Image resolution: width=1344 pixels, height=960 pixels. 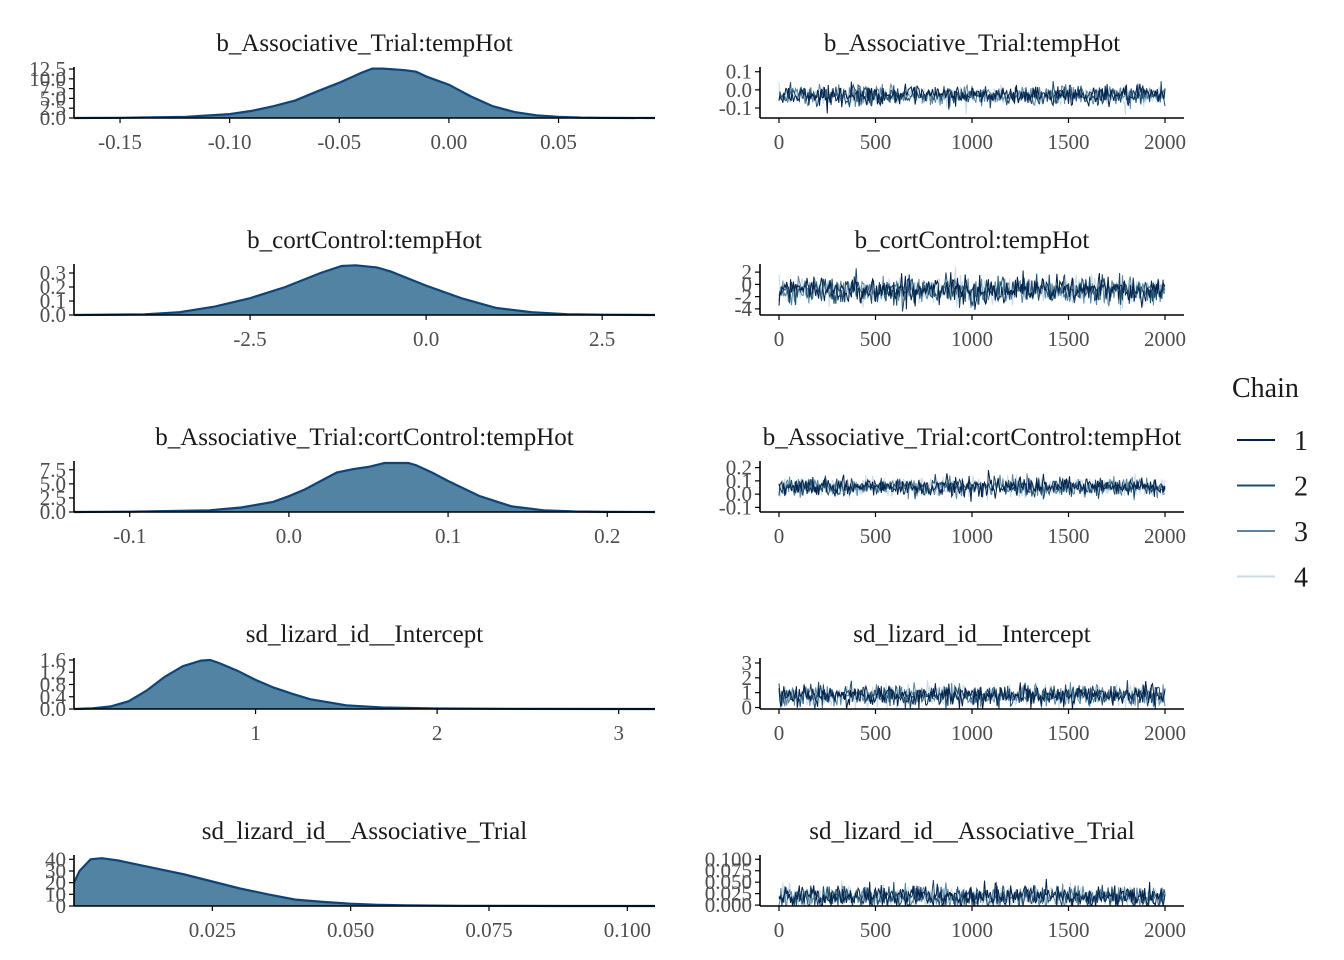 What do you see at coordinates (488, 930) in the screenshot?
I see `x-tick-label: 0.075` at bounding box center [488, 930].